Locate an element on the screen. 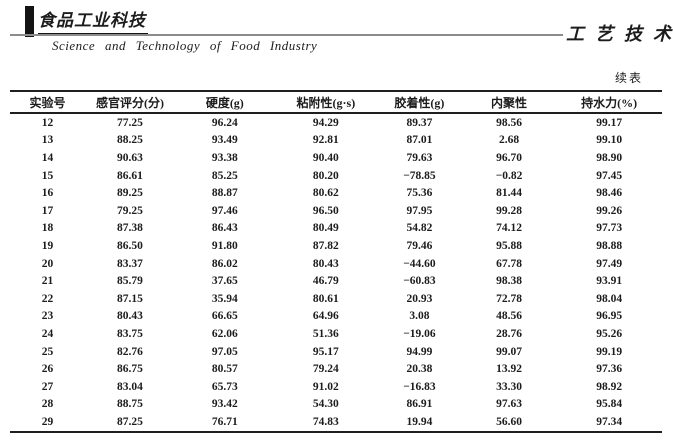 Image resolution: width=673 pixels, height=442 pixels. table-cell: 29 is located at coordinates (47, 421).